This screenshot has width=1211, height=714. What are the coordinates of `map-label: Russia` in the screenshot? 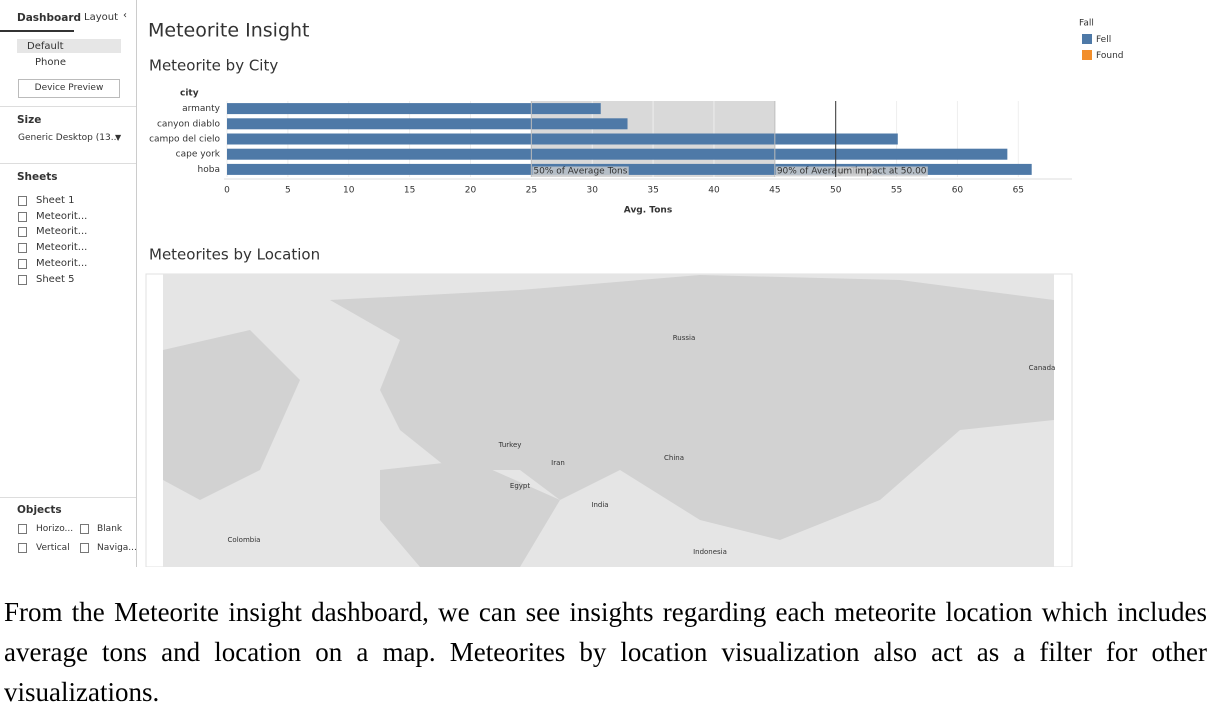 It's located at (684, 338).